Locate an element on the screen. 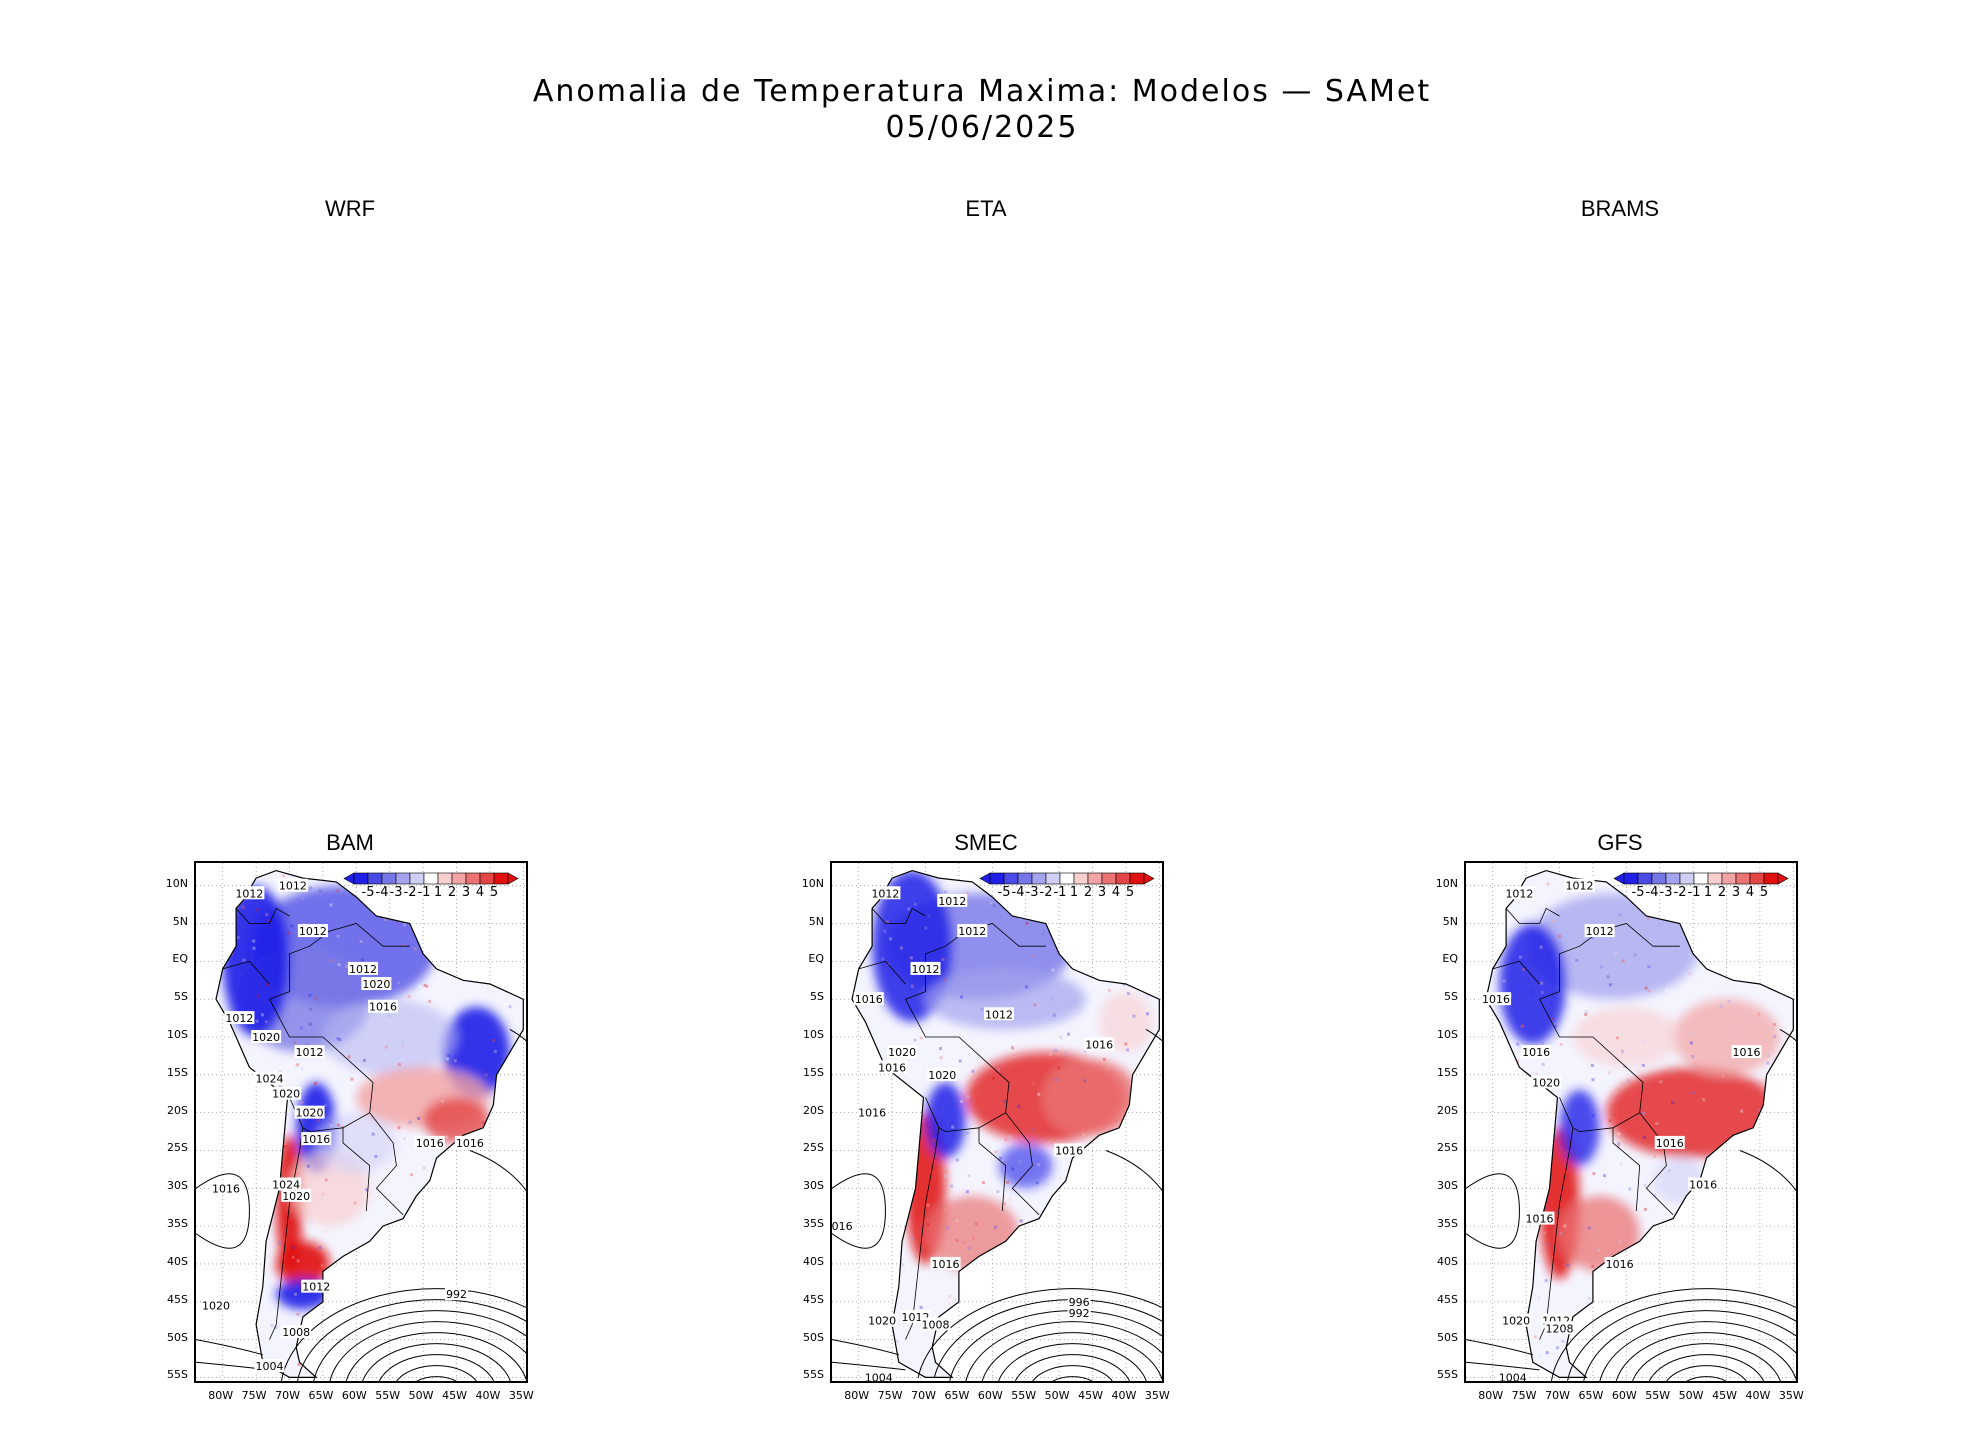 This screenshot has height=1436, width=1964. lat-tick-label: 5N is located at coordinates (1450, 921).